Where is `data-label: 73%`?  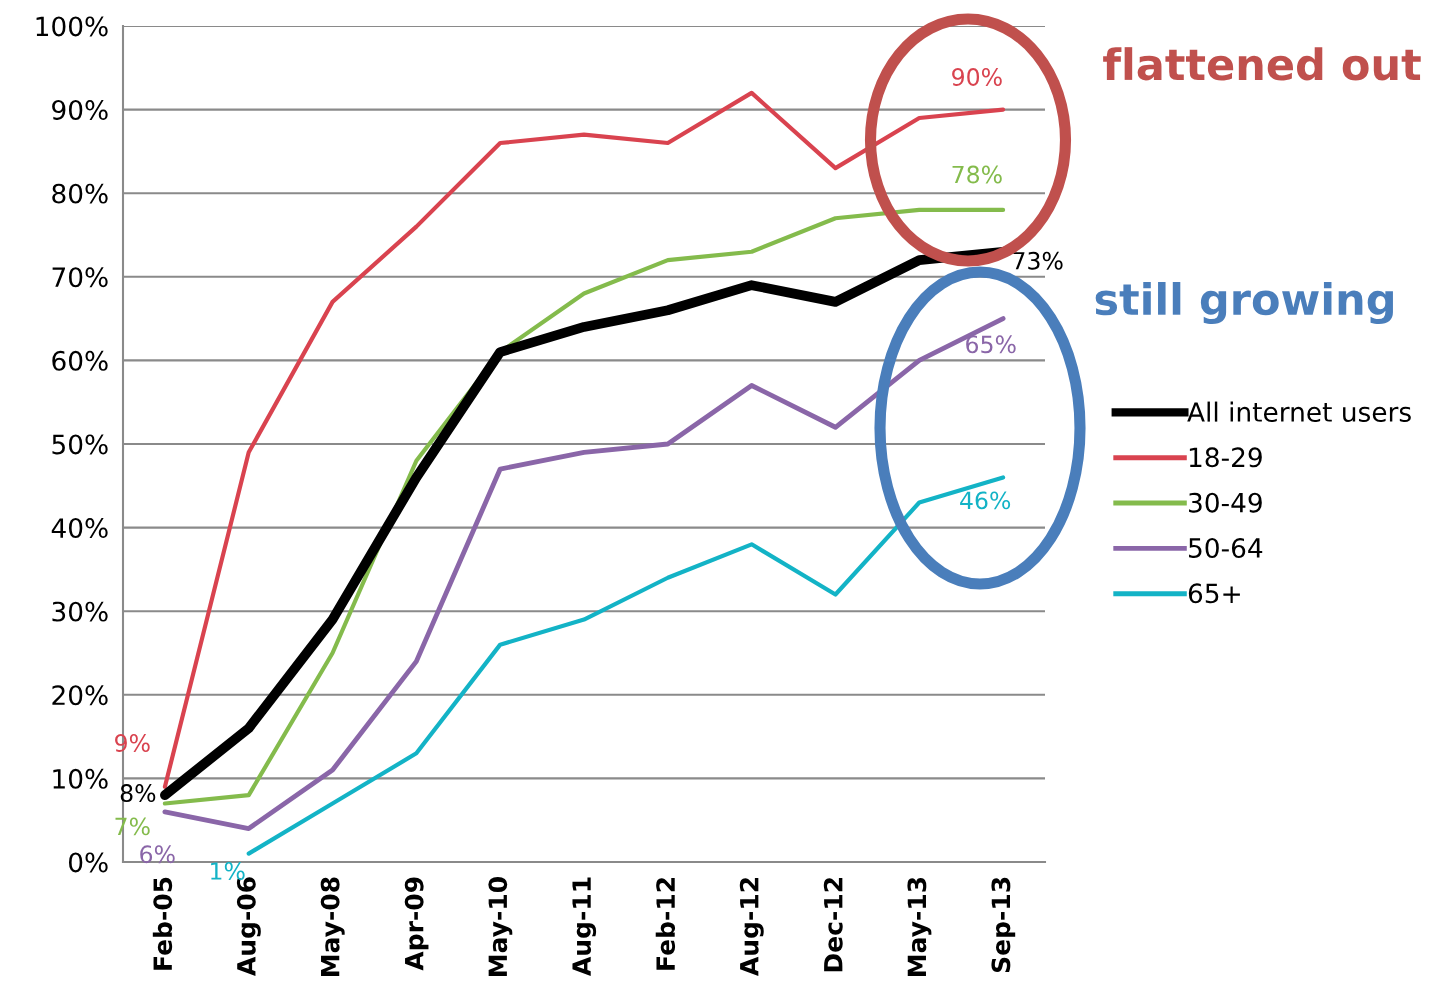 data-label: 73% is located at coordinates (1038, 260).